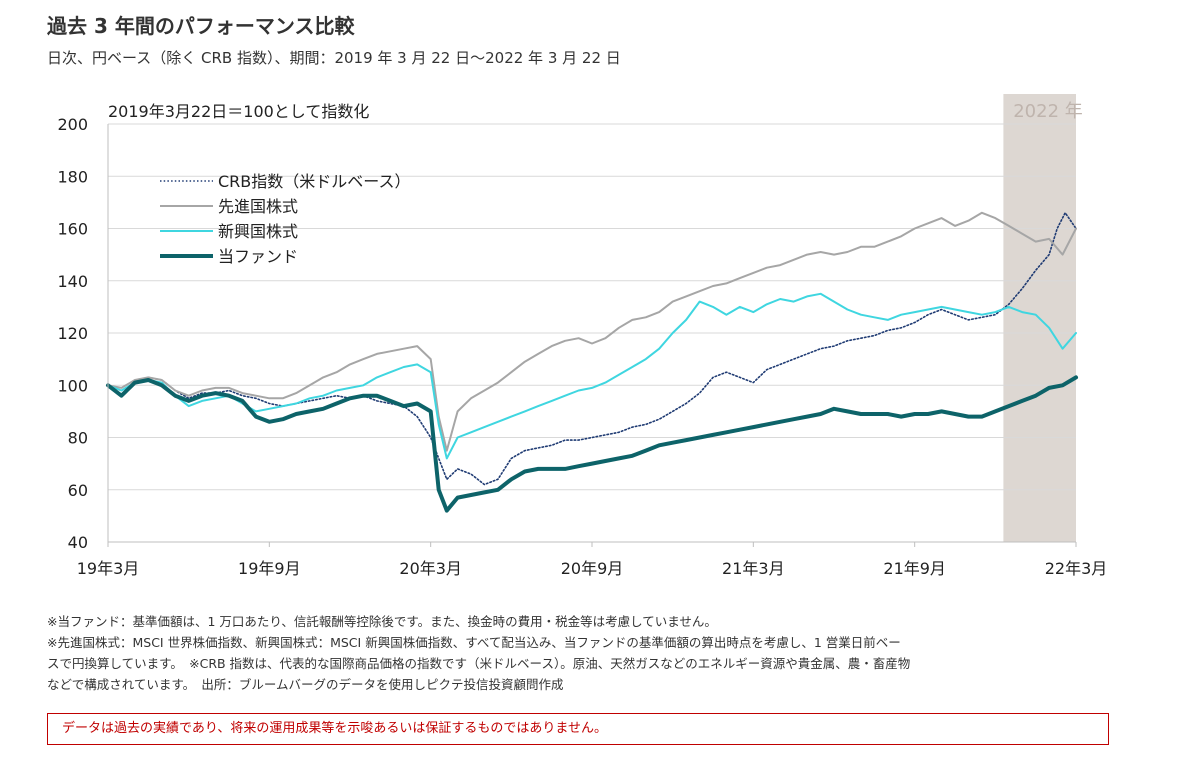 The width and height of the screenshot is (1179, 771). What do you see at coordinates (72, 385) in the screenshot?
I see `y-tick-label: 100` at bounding box center [72, 385].